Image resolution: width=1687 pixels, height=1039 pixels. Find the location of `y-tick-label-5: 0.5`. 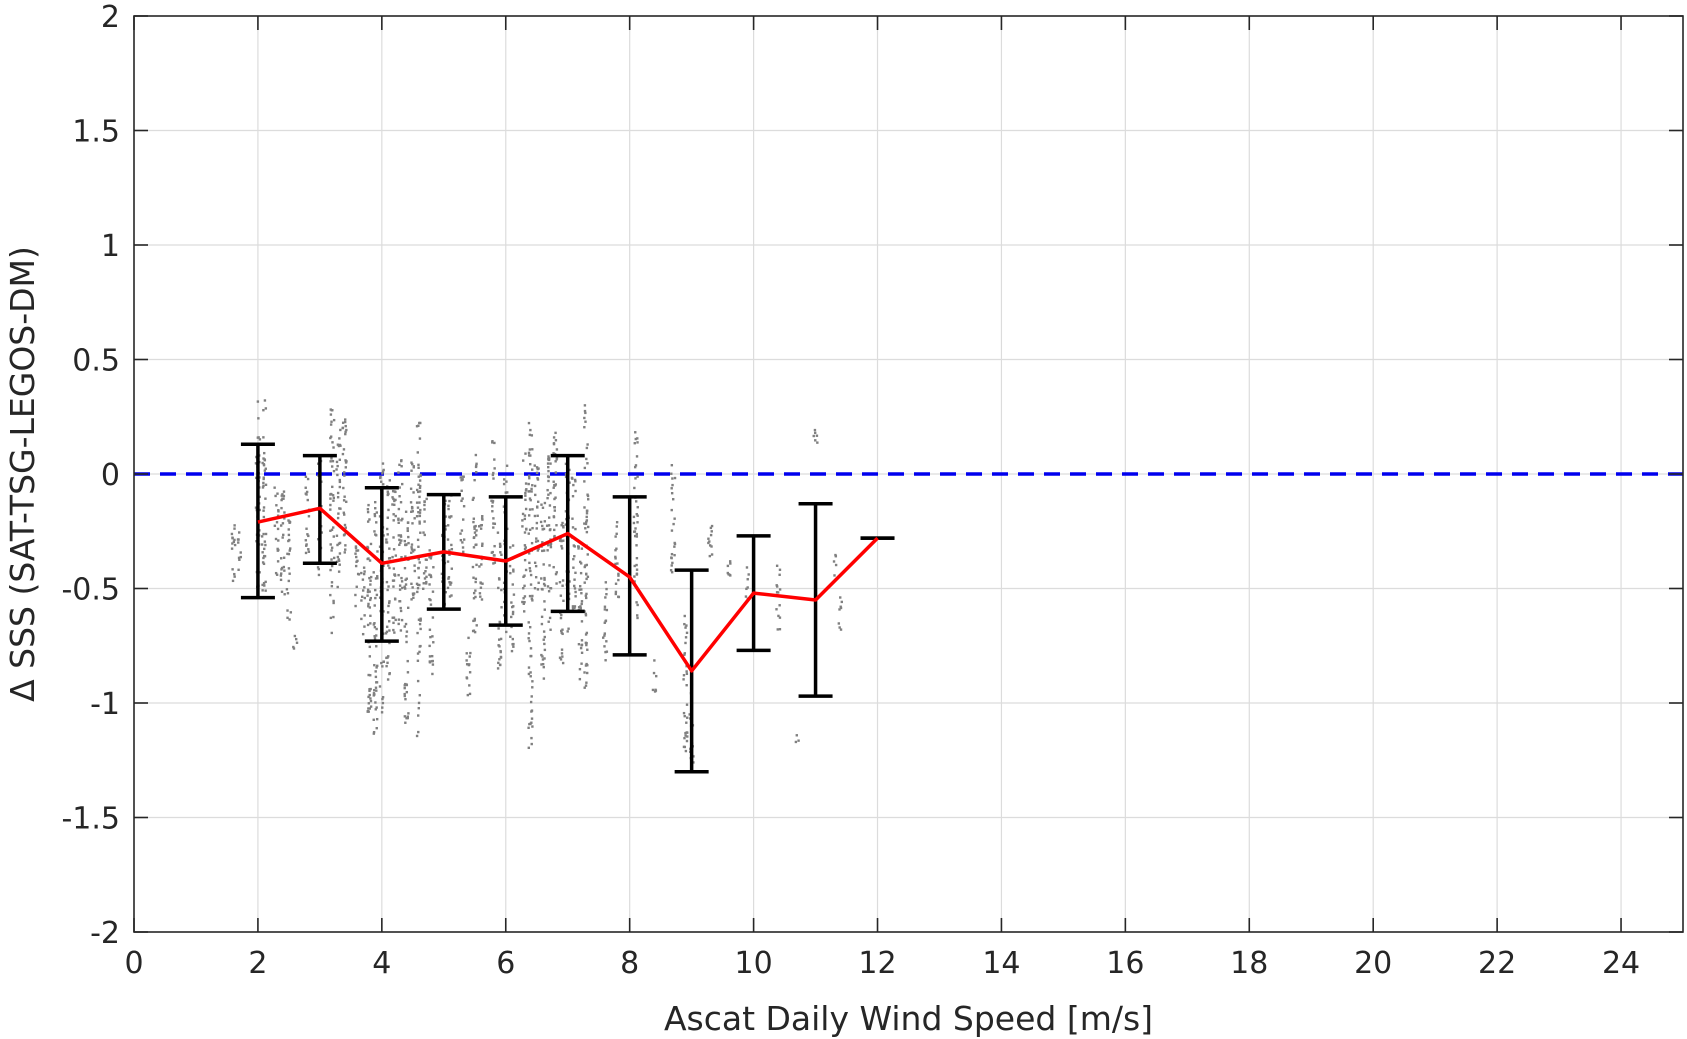

y-tick-label-5: 0.5 is located at coordinates (96, 361).